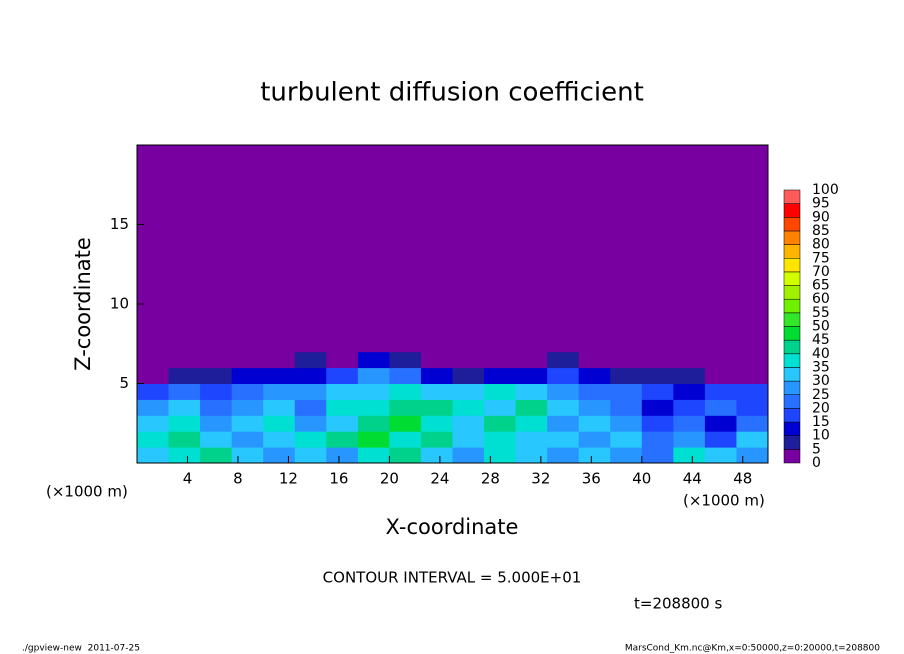 This screenshot has height=654, width=904. What do you see at coordinates (452, 578) in the screenshot?
I see `annotation: CONTOUR INTERVAL = 5.000E+01` at bounding box center [452, 578].